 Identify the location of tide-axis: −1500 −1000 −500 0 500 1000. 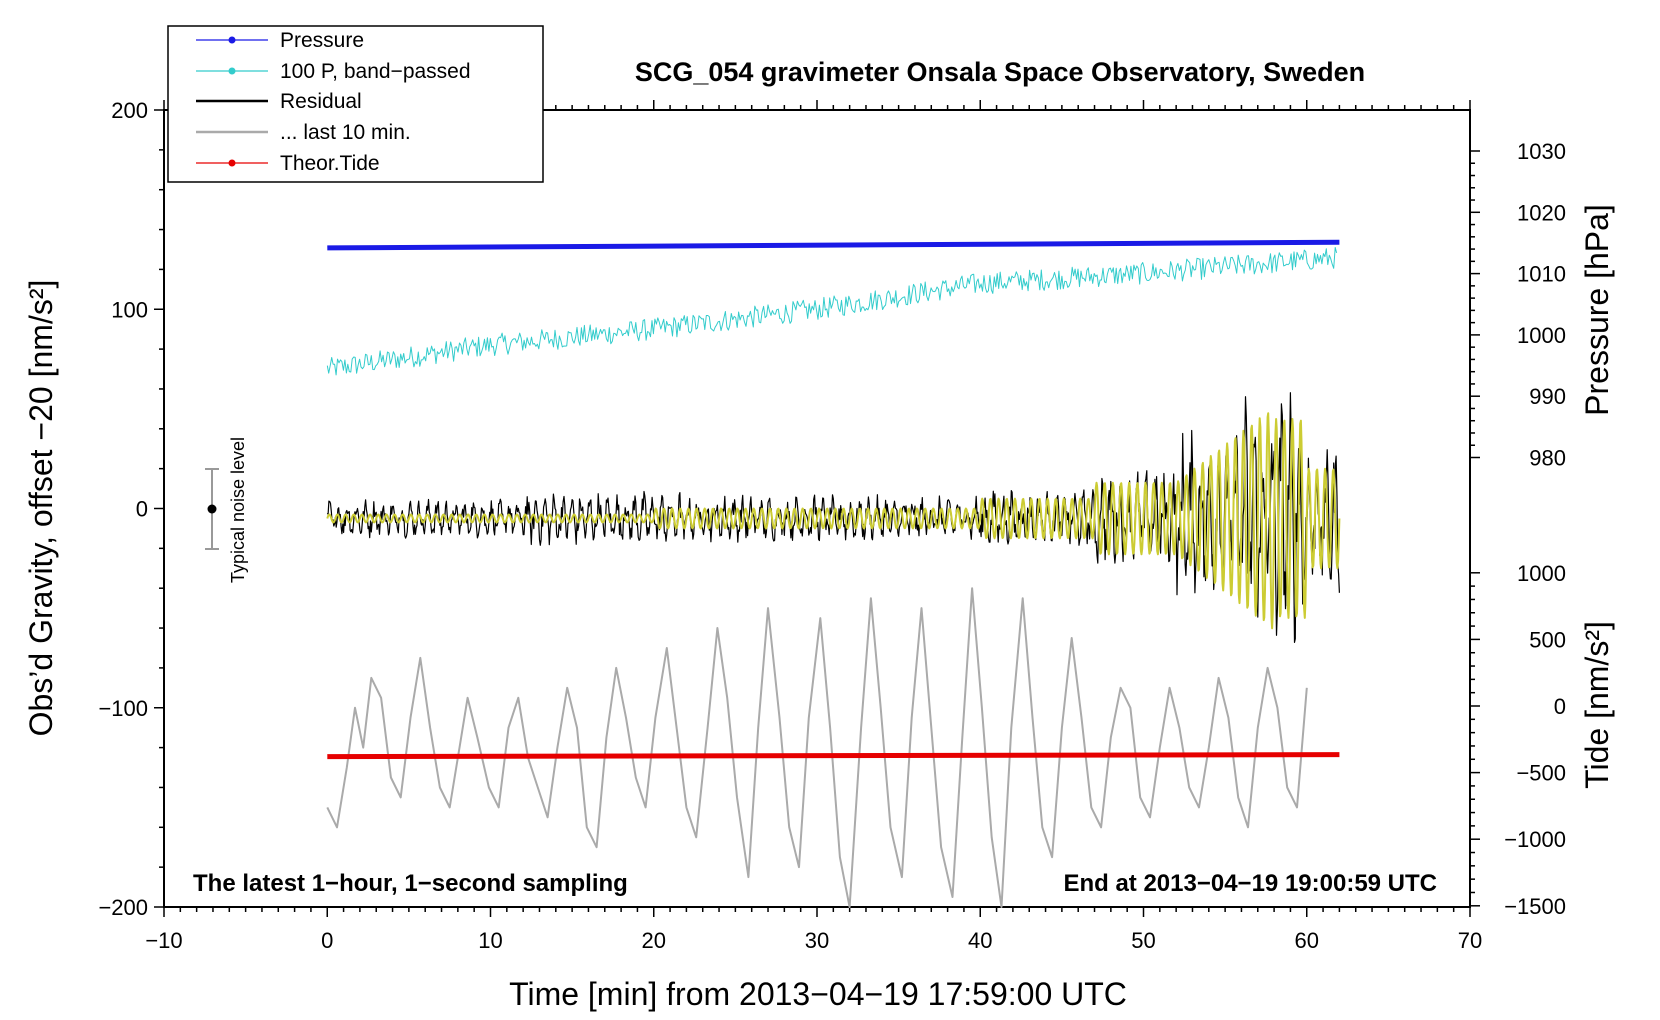
(1518, 740).